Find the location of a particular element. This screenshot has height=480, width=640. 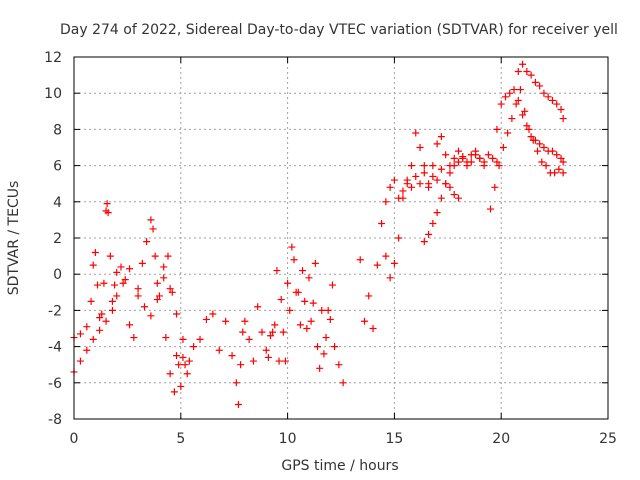

series-track-b is located at coordinates (129, 295).